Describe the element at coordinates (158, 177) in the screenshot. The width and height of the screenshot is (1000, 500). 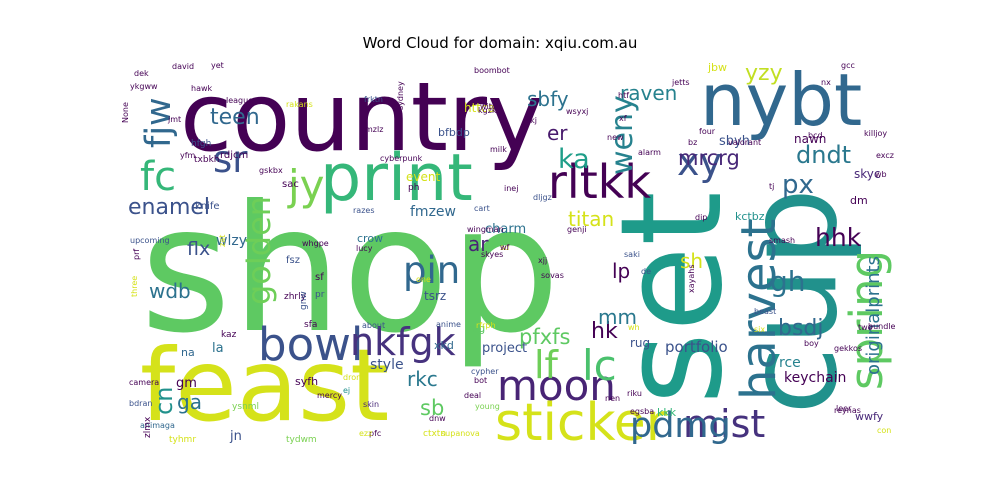
I see `word-fc: fc` at that location.